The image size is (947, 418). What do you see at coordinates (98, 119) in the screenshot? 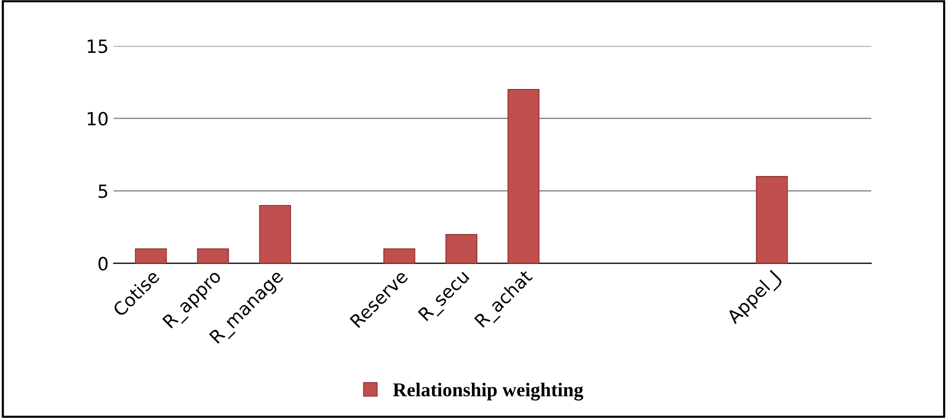
I see `y-tick-label: 10` at bounding box center [98, 119].